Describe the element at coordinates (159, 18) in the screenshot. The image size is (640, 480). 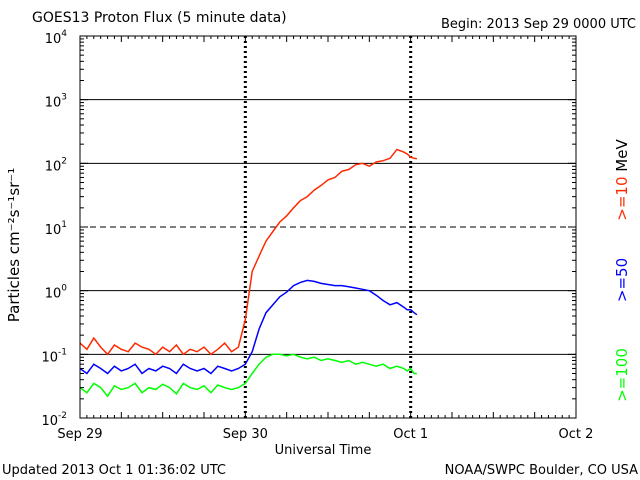
I see `chart-title: GOES13 Proton Flux (5 minute data)` at that location.